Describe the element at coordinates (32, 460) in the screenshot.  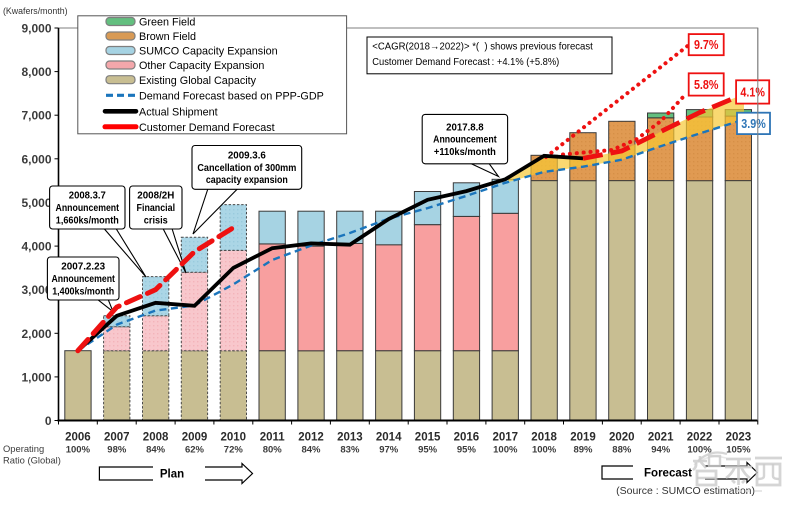
I see `svg-text: Ratio (Global)` at that location.